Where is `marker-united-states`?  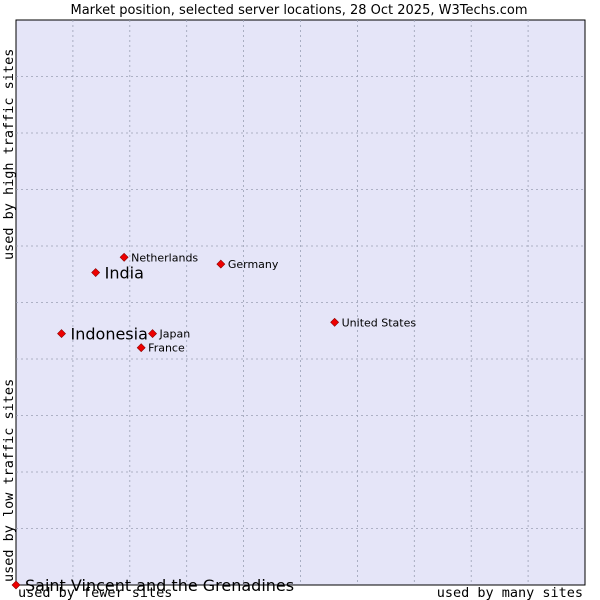 marker-united-states is located at coordinates (335, 322).